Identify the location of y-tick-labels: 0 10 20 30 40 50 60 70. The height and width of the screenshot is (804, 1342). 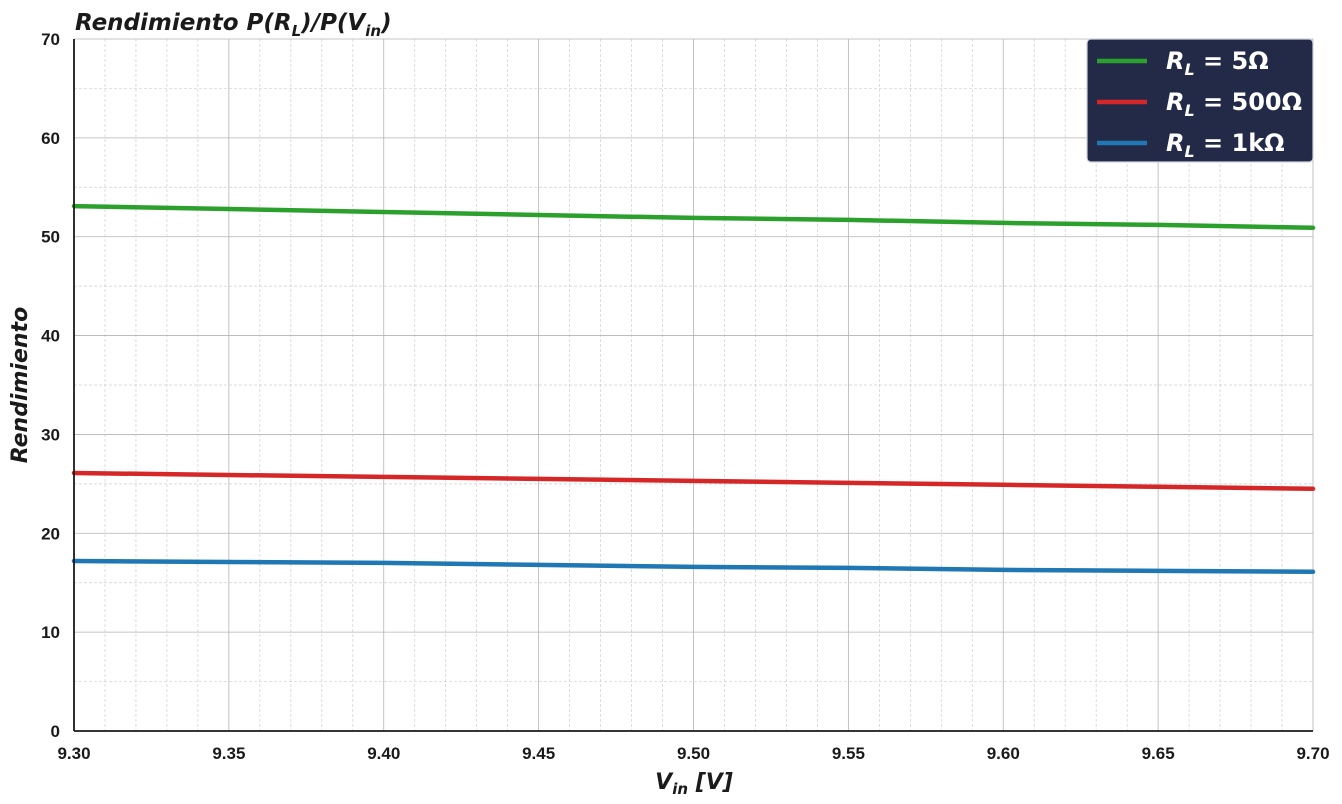
(50, 385).